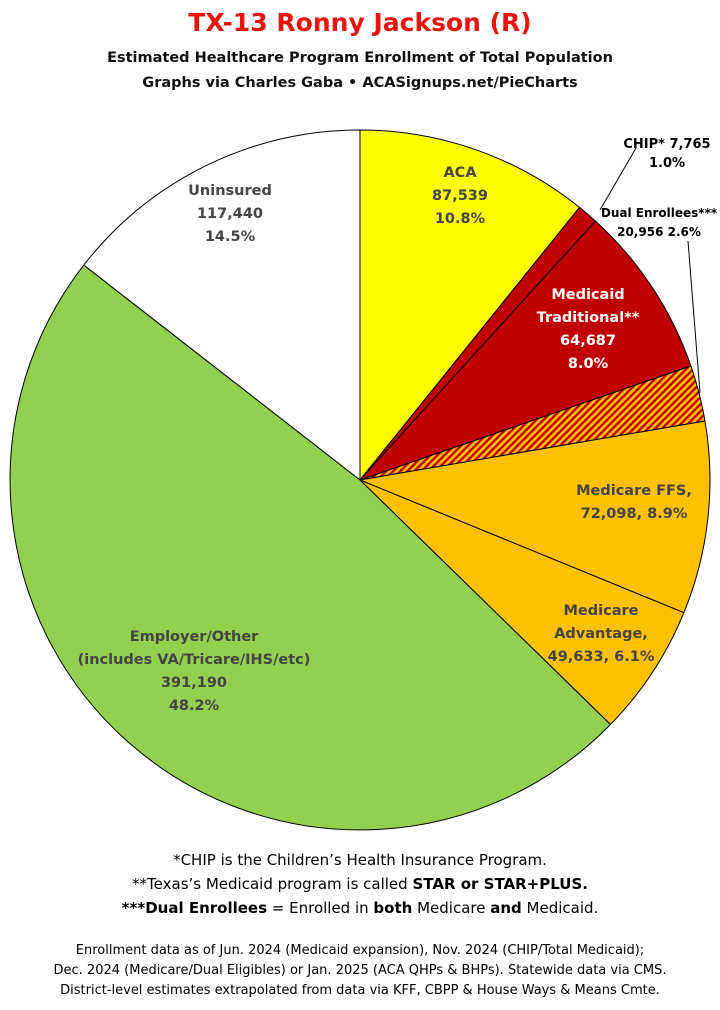  I want to click on pie-slice-medicare-advantage, so click(522, 602).